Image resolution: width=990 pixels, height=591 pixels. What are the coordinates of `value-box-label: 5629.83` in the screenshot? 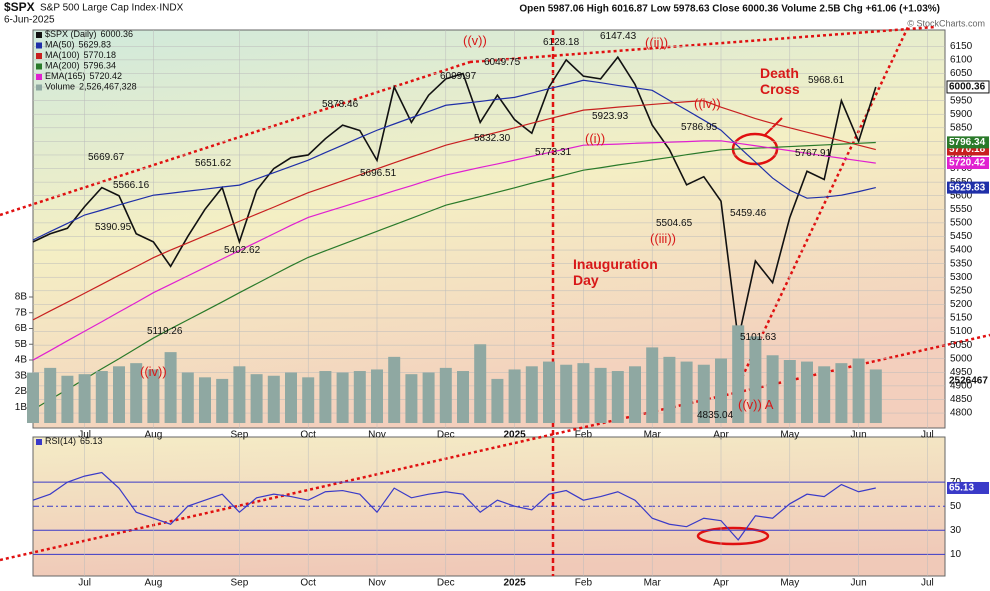 It's located at (967, 187).